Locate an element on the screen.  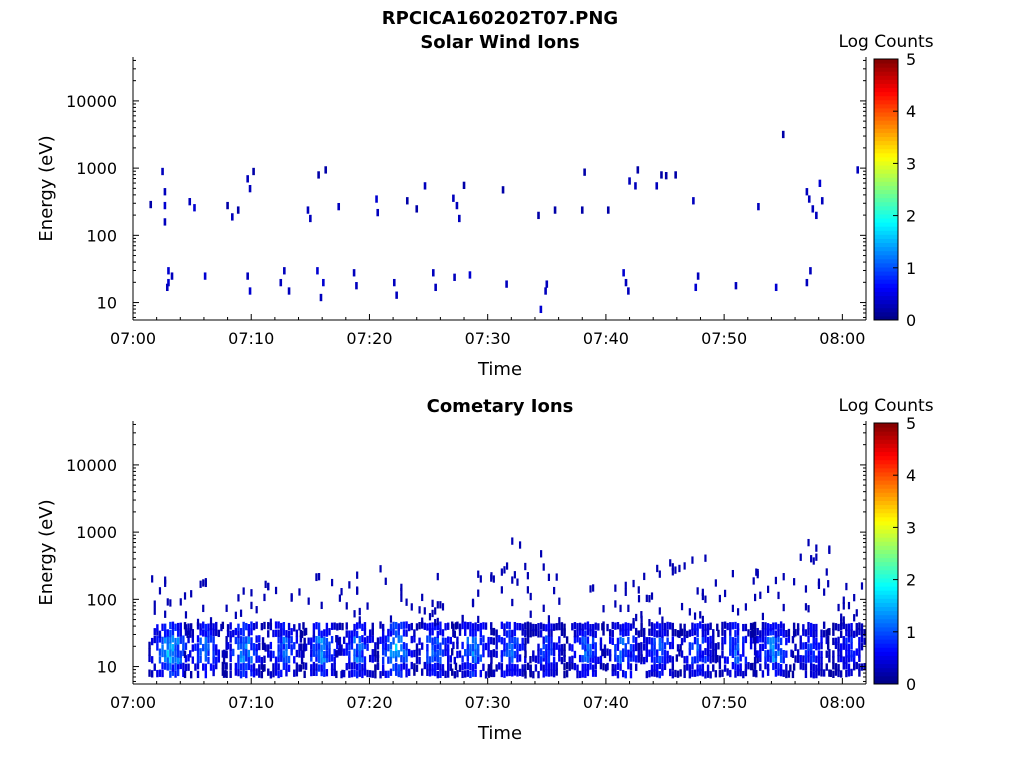
colorbar-tick-label: 2 is located at coordinates (911, 580).